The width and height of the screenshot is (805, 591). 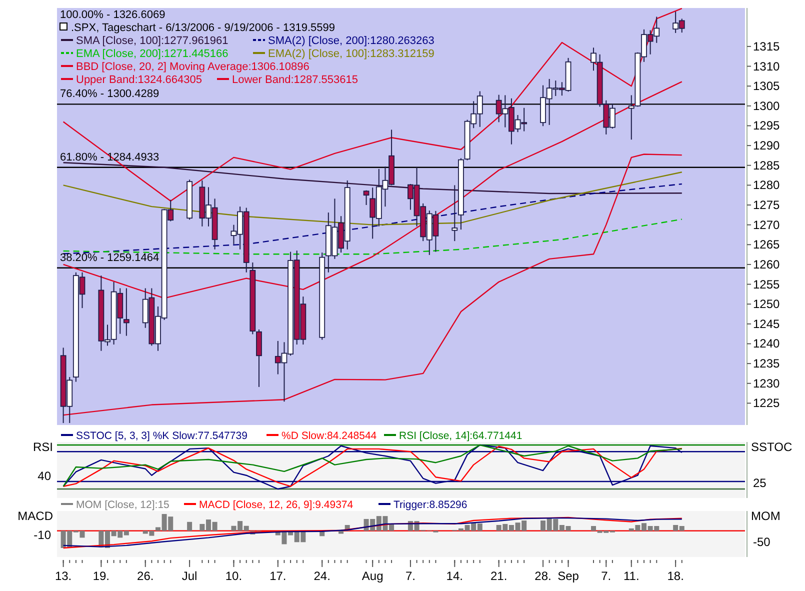 What do you see at coordinates (766, 185) in the screenshot?
I see `y-tick-label: 1280` at bounding box center [766, 185].